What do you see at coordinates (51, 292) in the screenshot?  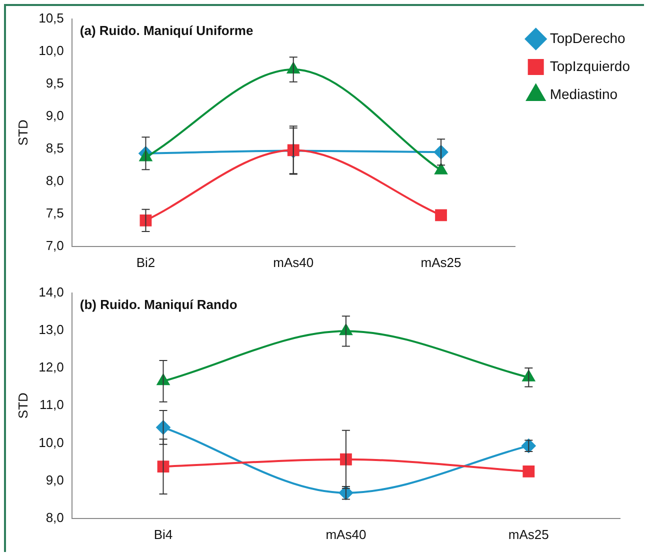 I see `y-tick-label: 14,0` at bounding box center [51, 292].